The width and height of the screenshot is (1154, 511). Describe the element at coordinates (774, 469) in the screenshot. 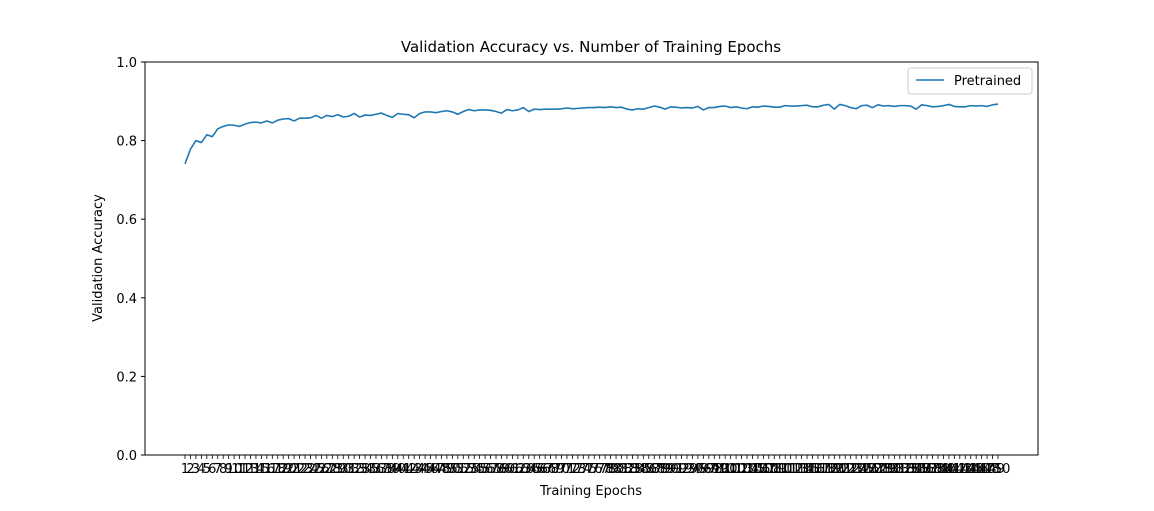

I see `x-tick-label: 109` at that location.